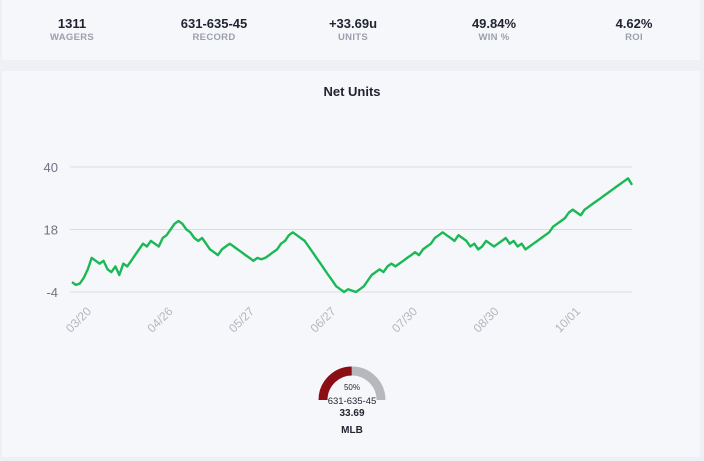  What do you see at coordinates (78, 319) in the screenshot?
I see `x-tick-label: 03/20` at bounding box center [78, 319].